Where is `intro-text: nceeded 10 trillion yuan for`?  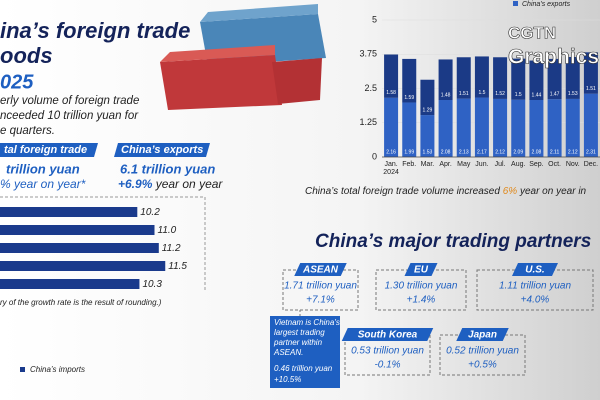 intro-text: nceeded 10 trillion yuan for is located at coordinates (69, 116).